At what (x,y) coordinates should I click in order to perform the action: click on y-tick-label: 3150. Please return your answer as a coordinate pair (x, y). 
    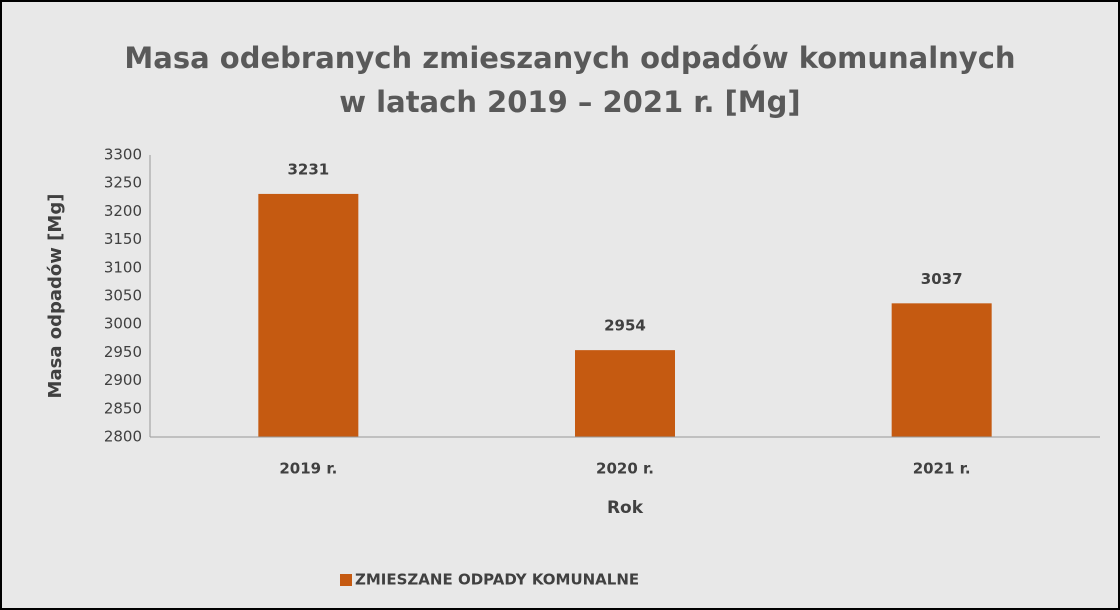
    Looking at the image, I should click on (123, 239).